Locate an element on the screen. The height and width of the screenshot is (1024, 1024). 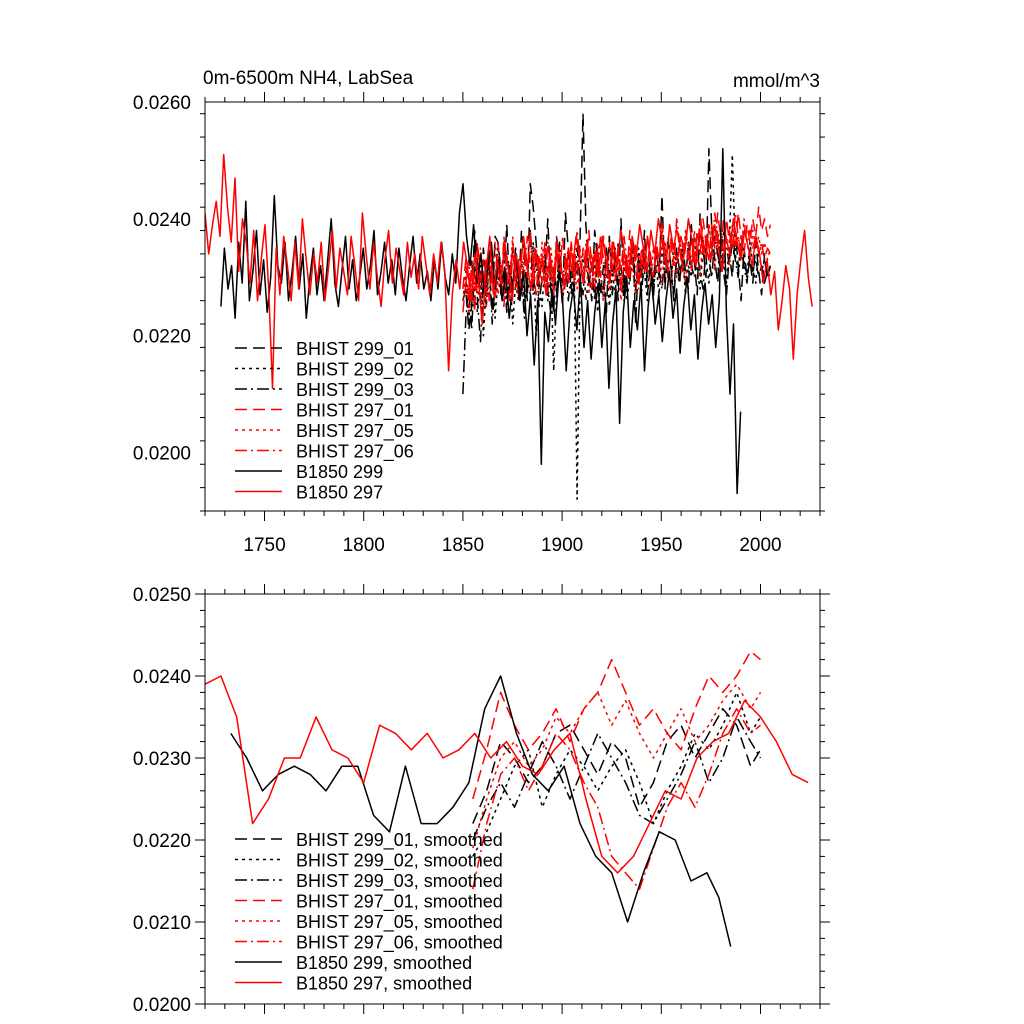
legend-label-b1850-297-smoothed: B1850 297, smoothed is located at coordinates (384, 984).